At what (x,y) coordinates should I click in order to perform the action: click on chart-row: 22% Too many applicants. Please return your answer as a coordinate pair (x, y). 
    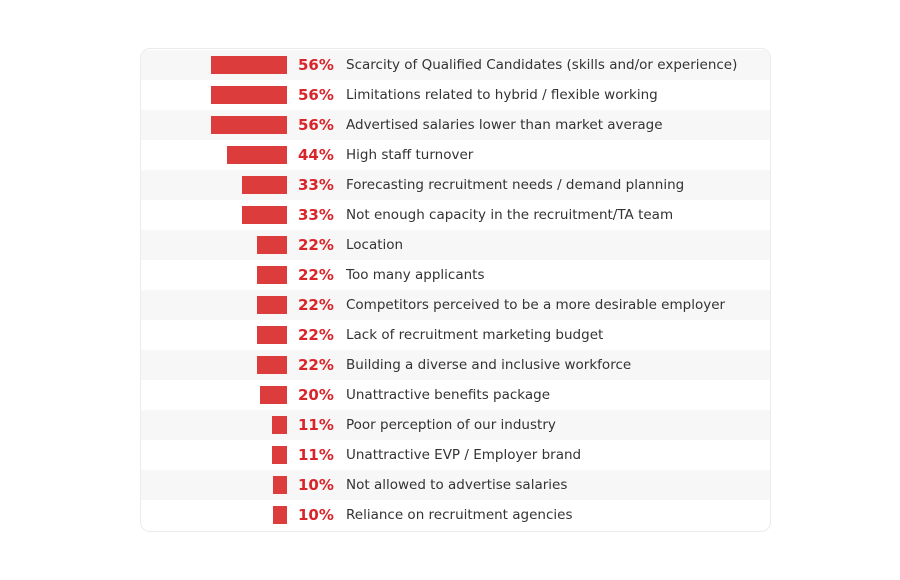
    Looking at the image, I should click on (455, 275).